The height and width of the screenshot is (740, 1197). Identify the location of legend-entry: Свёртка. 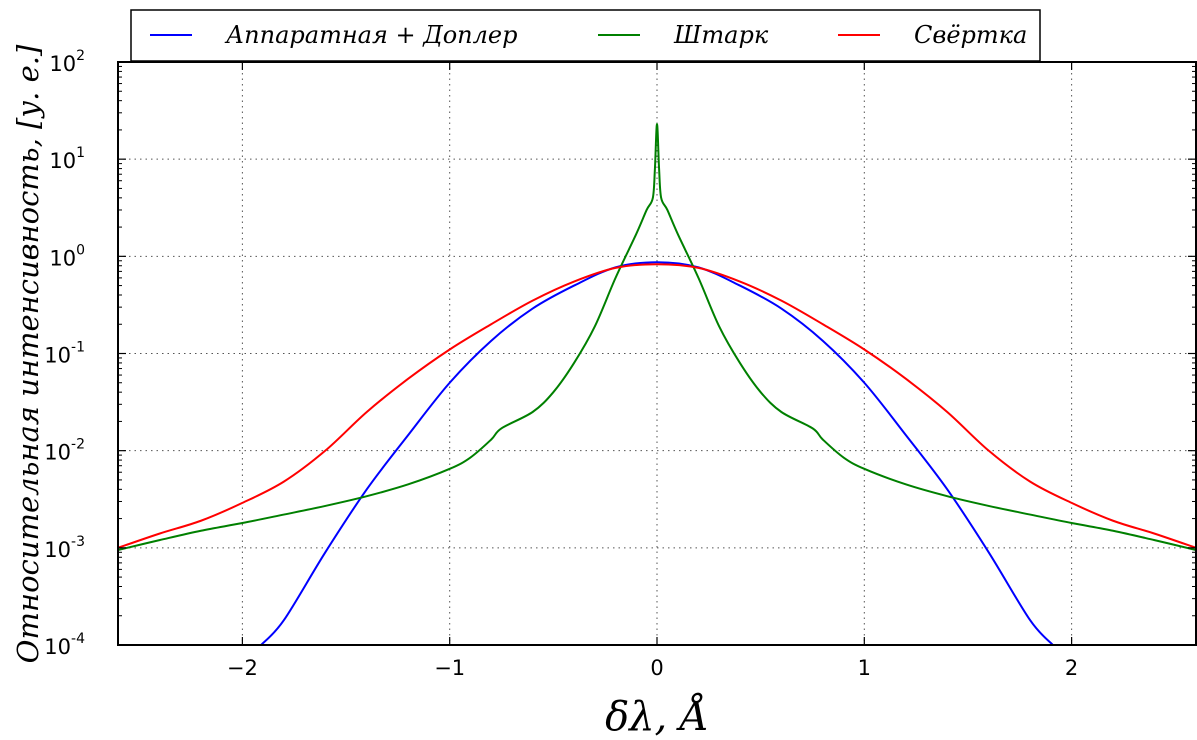
(932, 35).